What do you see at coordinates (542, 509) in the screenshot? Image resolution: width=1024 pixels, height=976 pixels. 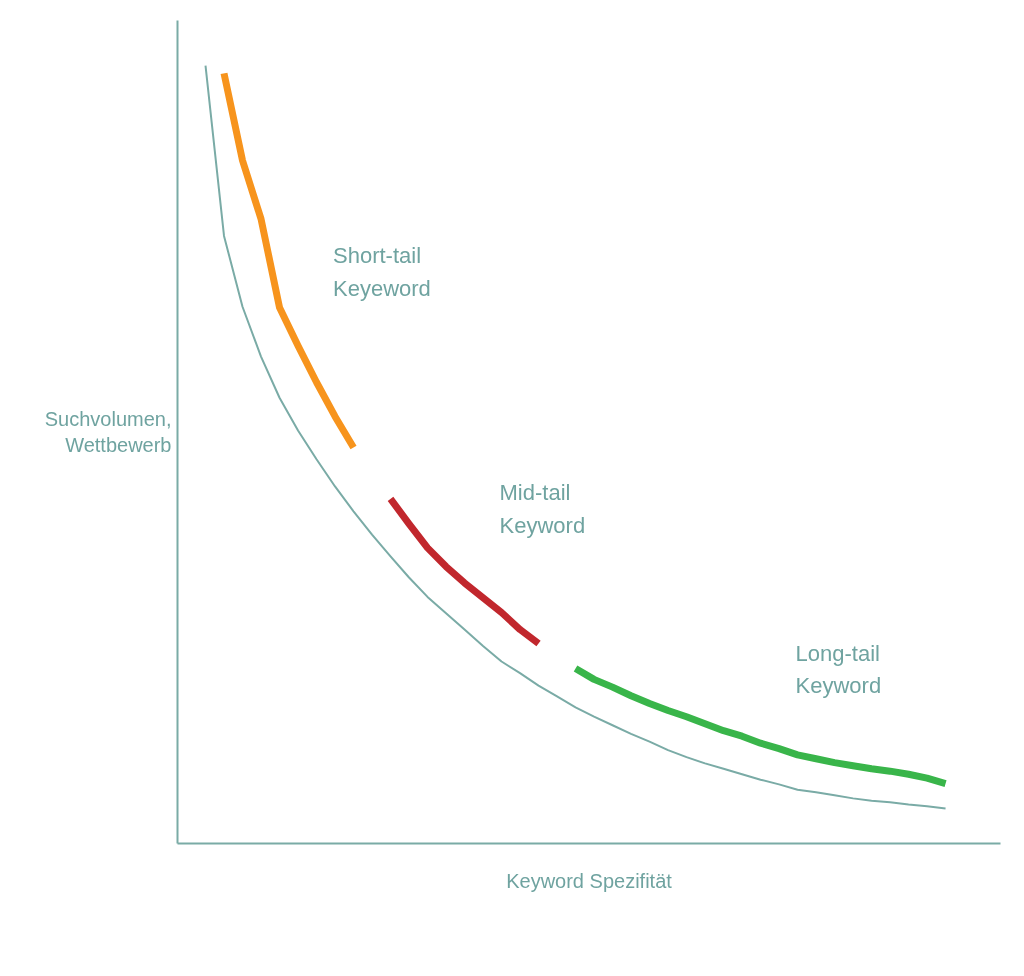 I see `text: Mid-tail Keyword` at bounding box center [542, 509].